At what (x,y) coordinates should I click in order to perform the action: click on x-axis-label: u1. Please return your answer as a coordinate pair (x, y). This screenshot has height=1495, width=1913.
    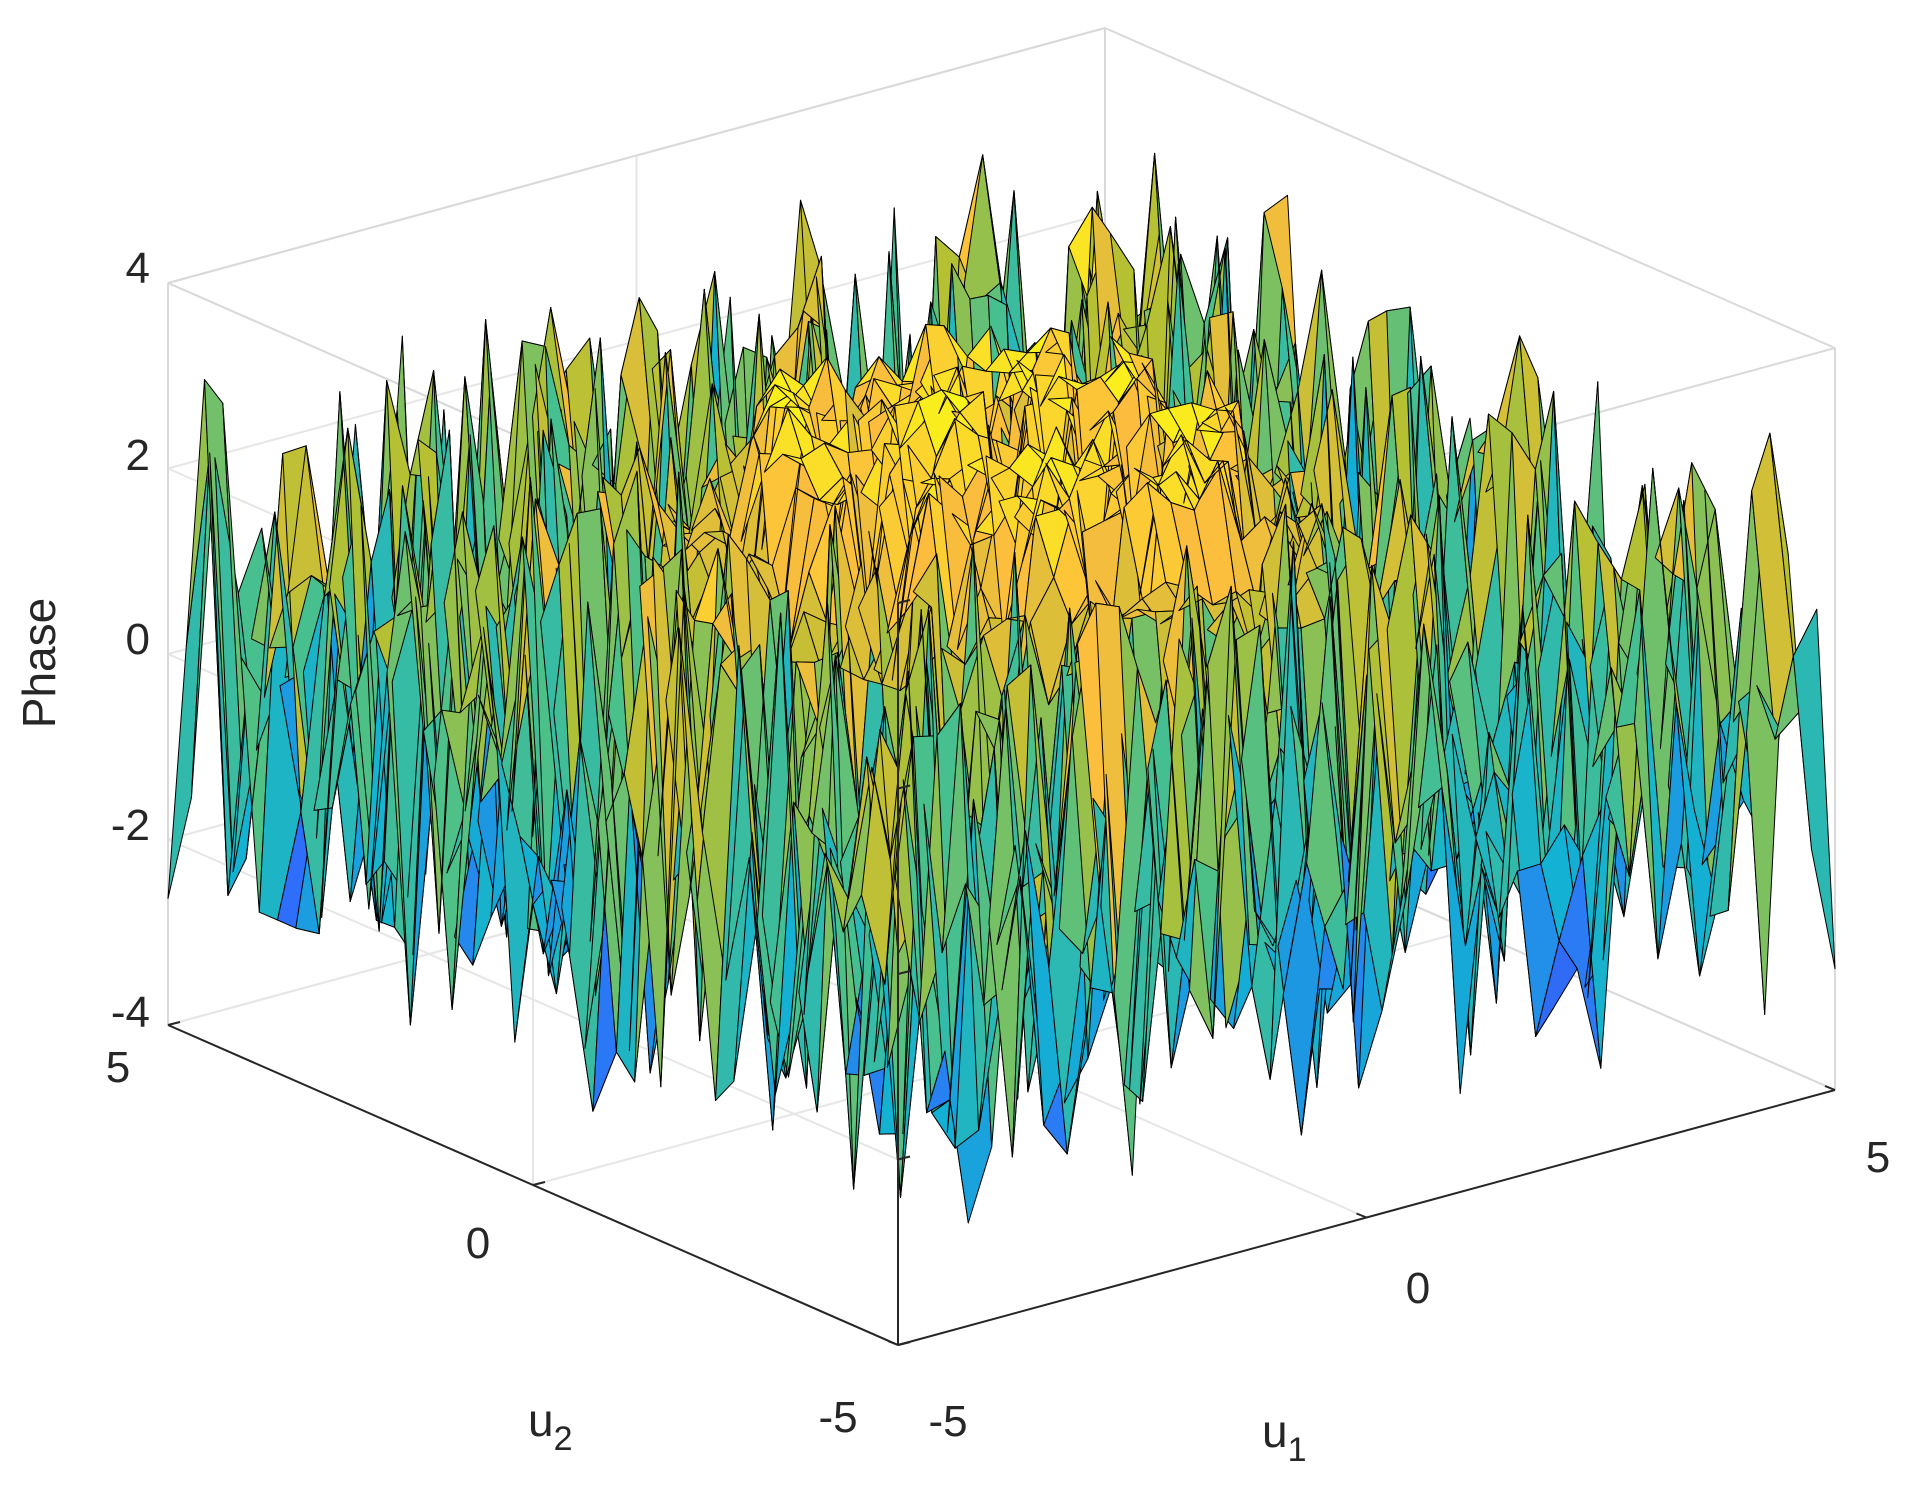
    Looking at the image, I should click on (1284, 1437).